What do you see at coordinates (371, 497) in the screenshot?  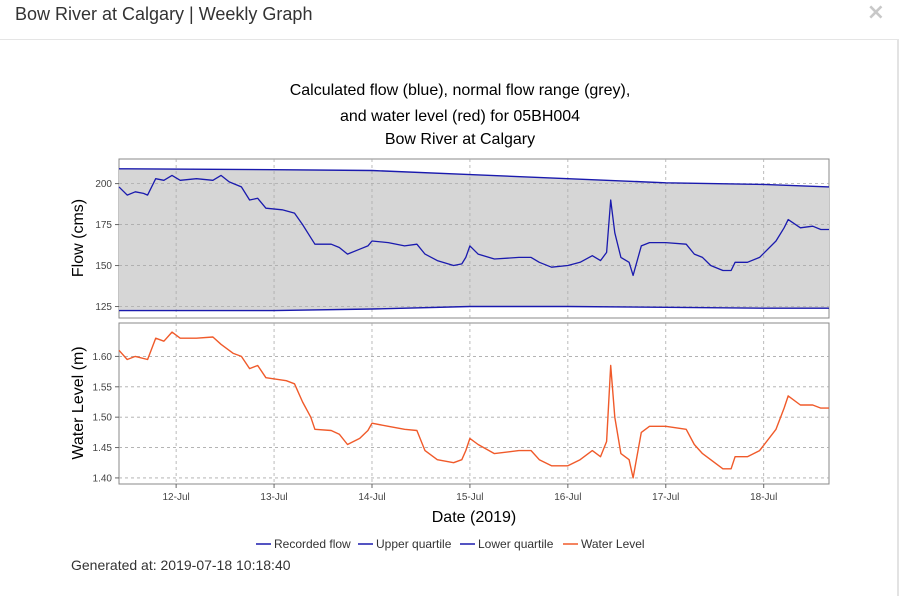 I see `x-tick-label: 14-Jul` at bounding box center [371, 497].